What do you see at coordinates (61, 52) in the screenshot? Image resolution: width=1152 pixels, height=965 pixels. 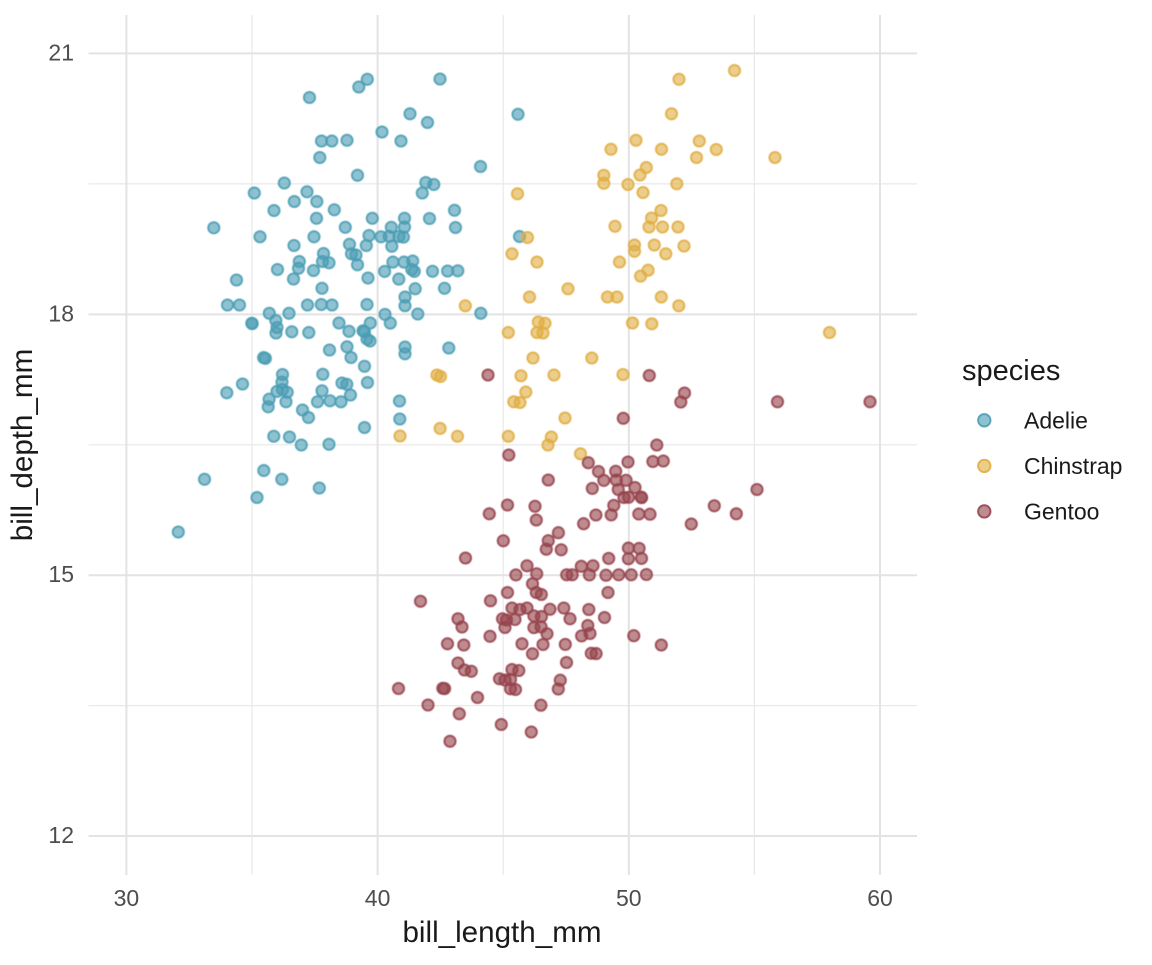 I see `svg-text: 21` at bounding box center [61, 52].